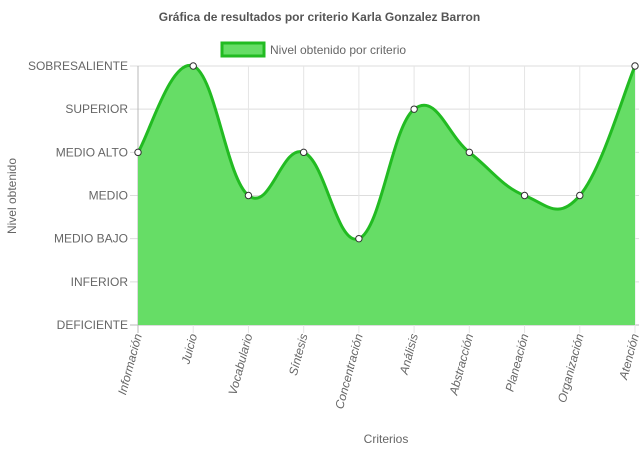 The image size is (639, 457). What do you see at coordinates (108, 196) in the screenshot?
I see `y-tick-label: MEDIO` at bounding box center [108, 196].